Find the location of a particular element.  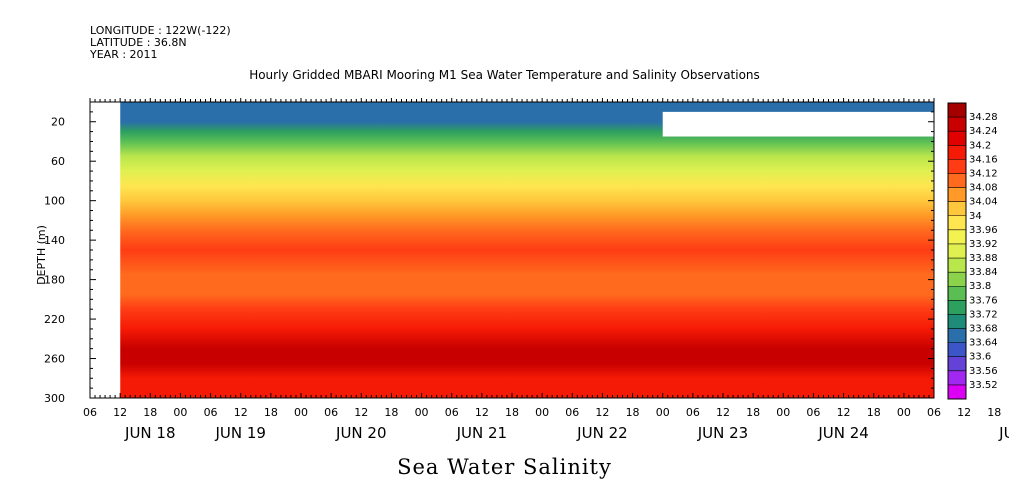

chart-caption: Sea Water Salinity is located at coordinates (504, 467).